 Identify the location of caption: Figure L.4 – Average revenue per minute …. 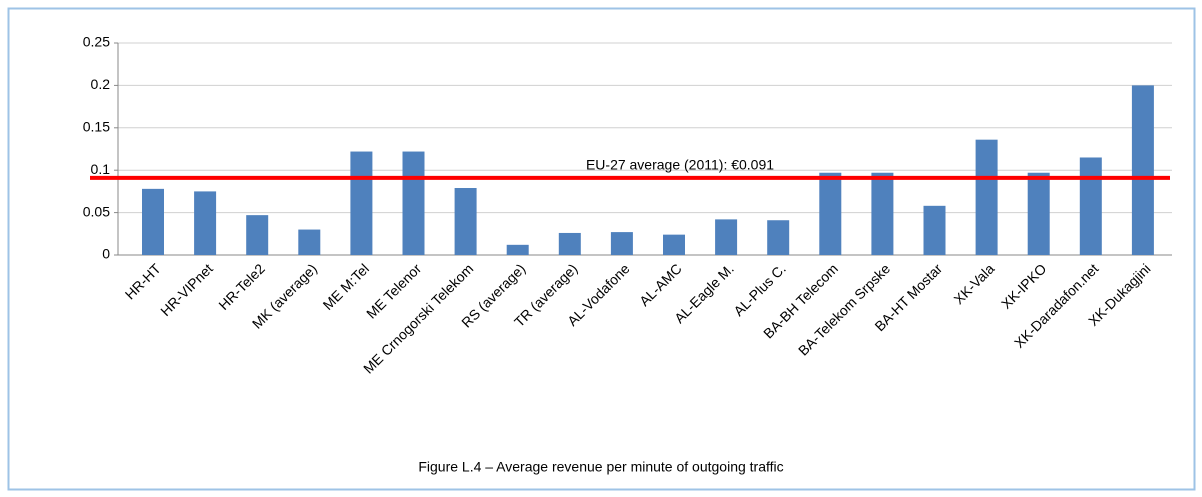
(600, 467).